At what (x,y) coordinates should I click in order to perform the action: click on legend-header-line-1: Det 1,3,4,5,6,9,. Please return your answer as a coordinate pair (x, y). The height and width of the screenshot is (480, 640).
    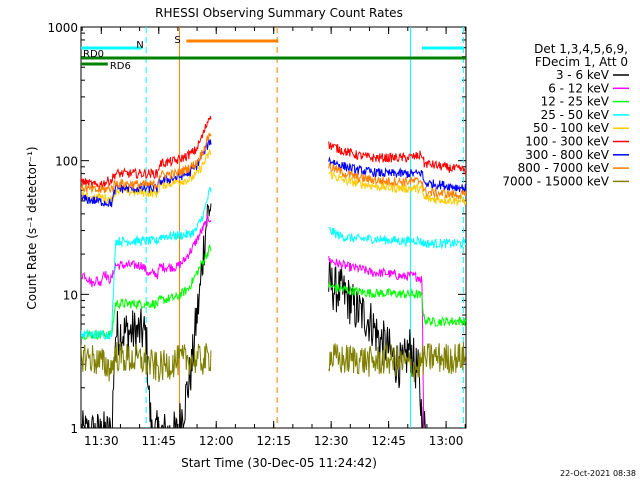
    Looking at the image, I should click on (581, 49).